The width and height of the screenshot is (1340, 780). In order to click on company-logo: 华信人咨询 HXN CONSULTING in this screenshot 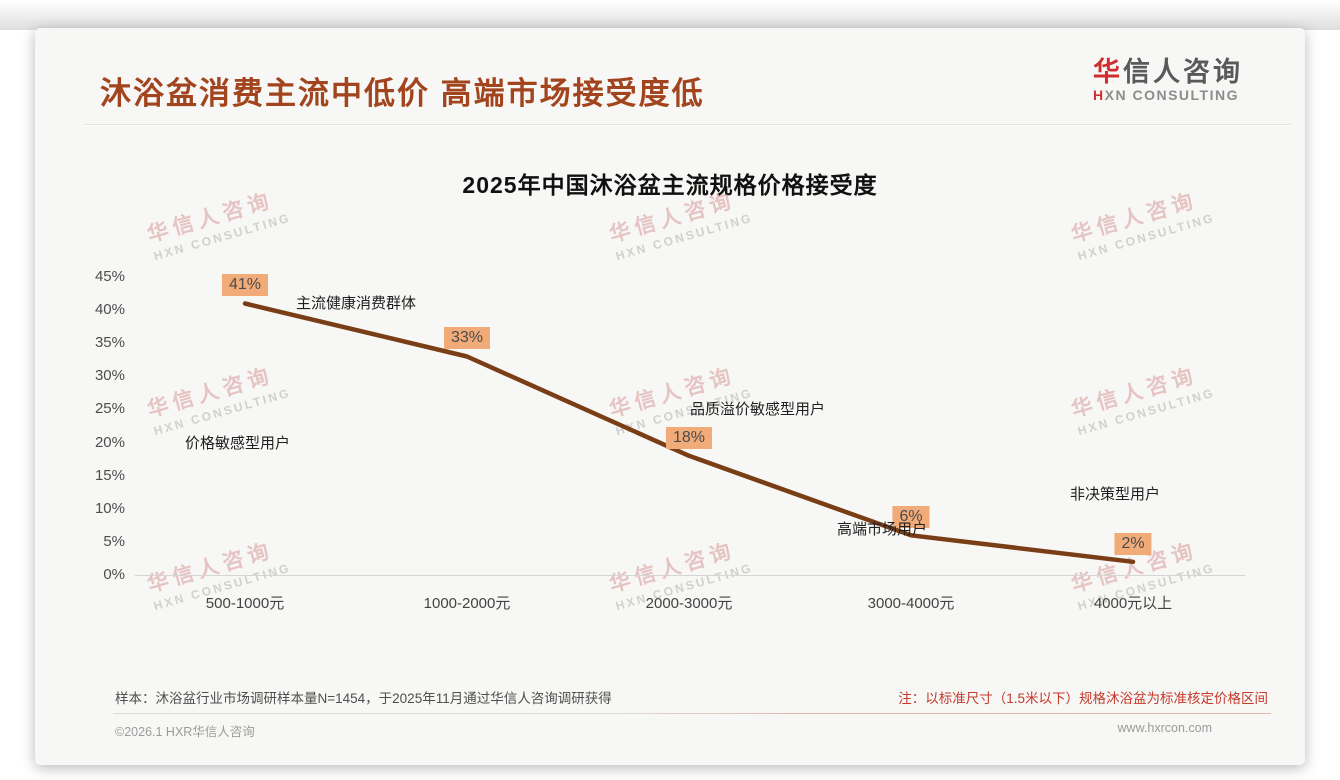, I will do `click(1168, 80)`.